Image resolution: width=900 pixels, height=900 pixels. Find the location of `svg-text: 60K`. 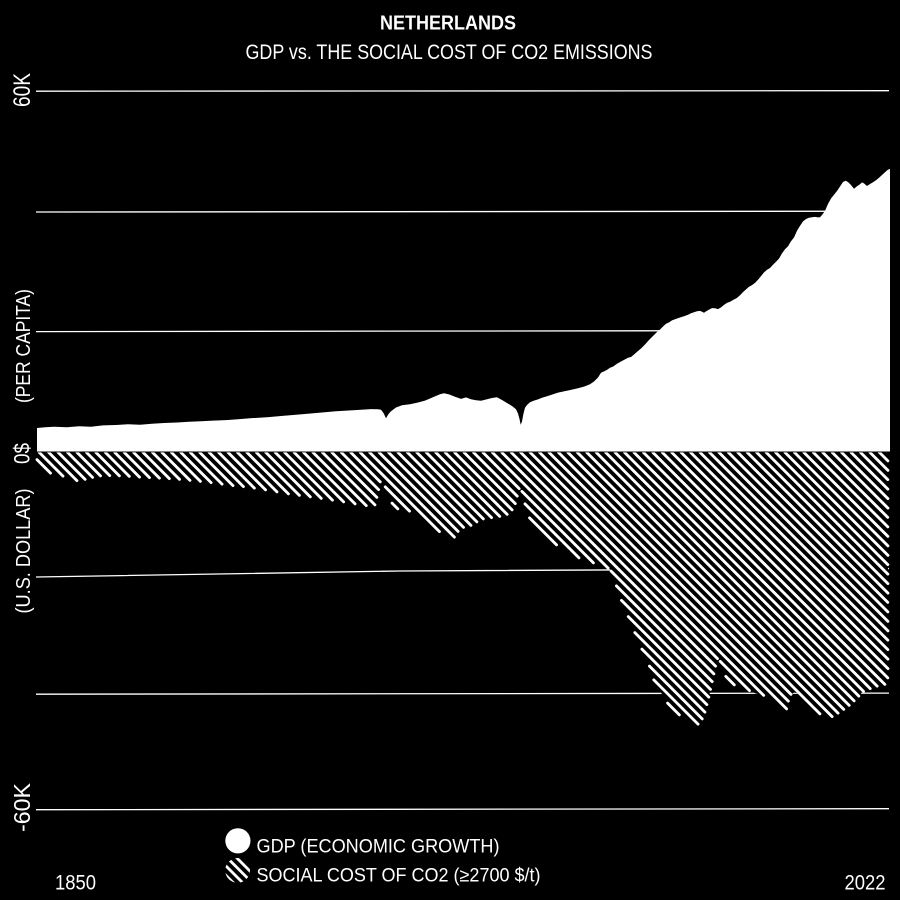

svg-text: 60K is located at coordinates (22, 90).